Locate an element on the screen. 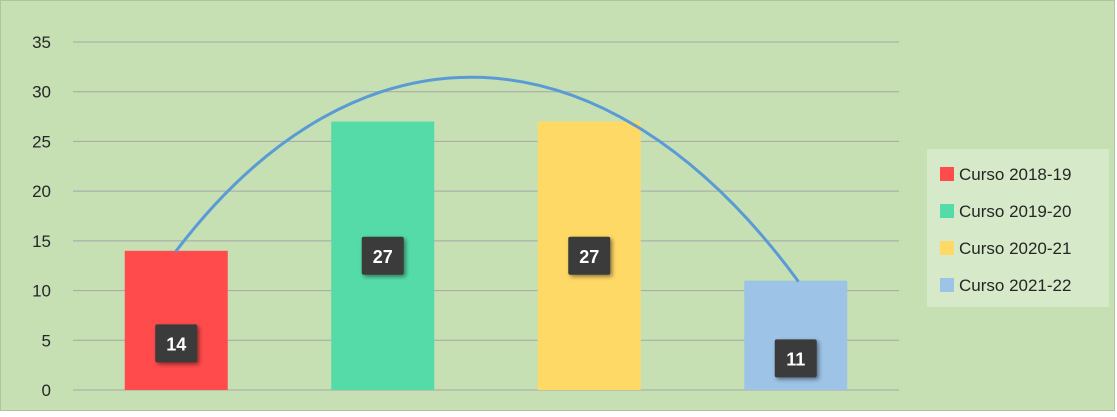  data-label-value: 11 is located at coordinates (795, 359).